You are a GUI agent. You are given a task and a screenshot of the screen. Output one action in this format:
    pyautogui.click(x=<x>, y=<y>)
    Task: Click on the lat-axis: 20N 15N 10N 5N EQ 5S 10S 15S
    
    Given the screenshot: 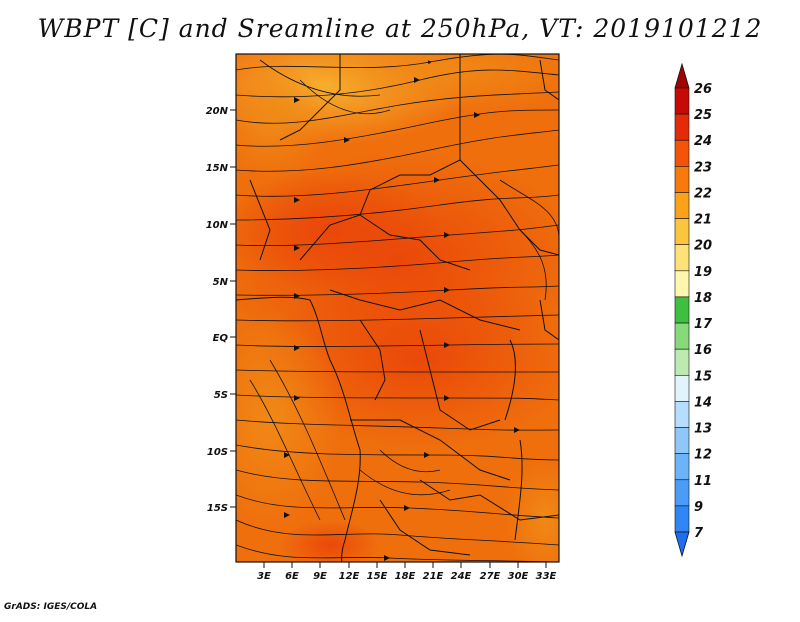 What is the action you would take?
    pyautogui.click(x=221, y=310)
    